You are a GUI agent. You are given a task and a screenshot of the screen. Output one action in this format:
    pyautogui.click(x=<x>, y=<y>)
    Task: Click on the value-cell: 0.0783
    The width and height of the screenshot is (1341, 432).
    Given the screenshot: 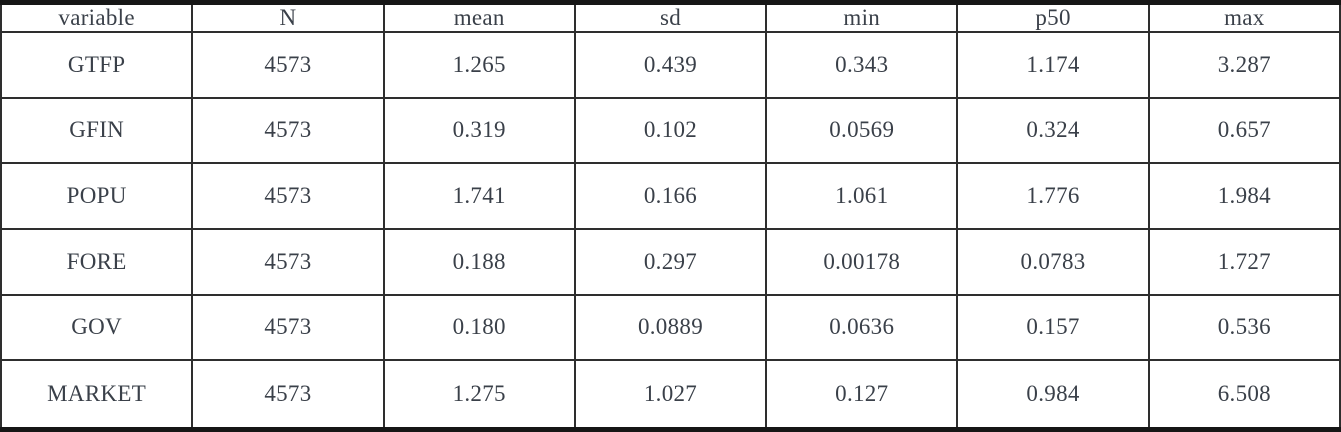 What is the action you would take?
    pyautogui.click(x=1053, y=261)
    